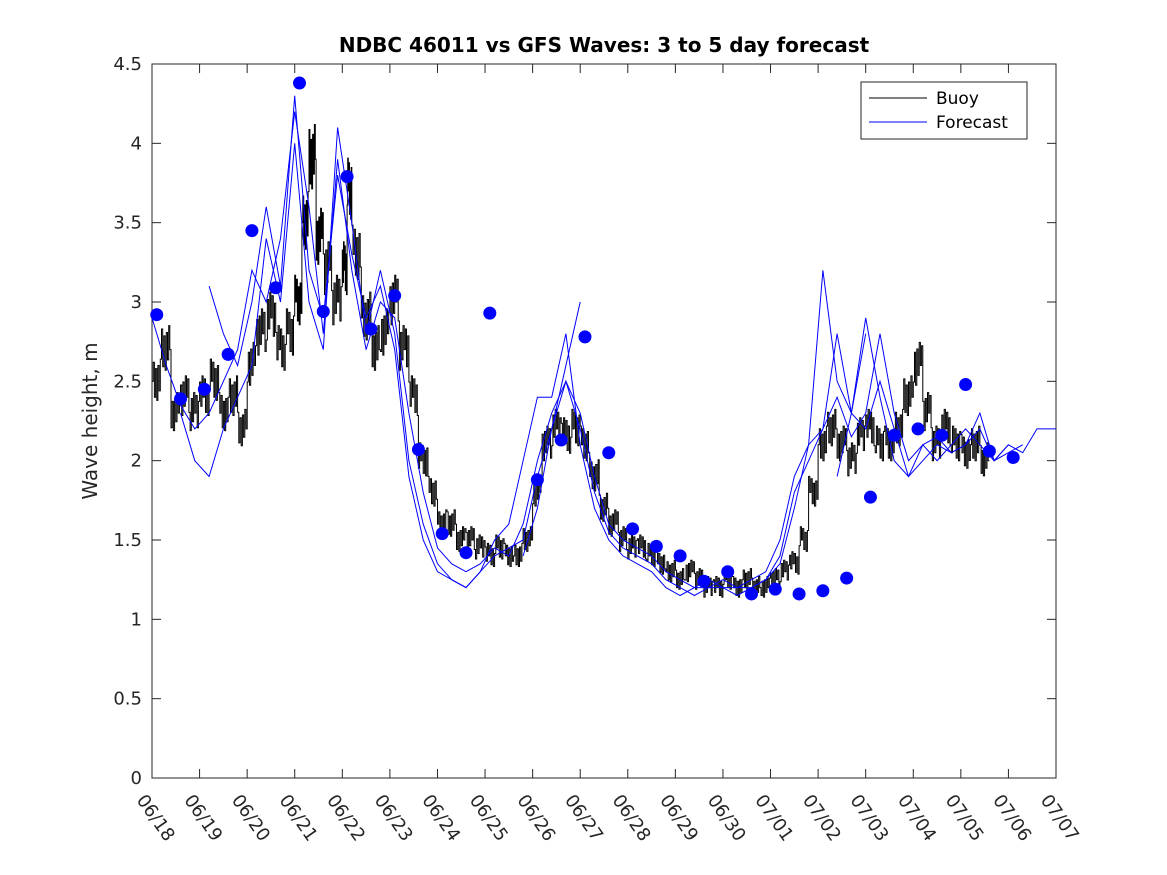  What do you see at coordinates (127, 699) in the screenshot?
I see `y-tick-label: 0.5` at bounding box center [127, 699].